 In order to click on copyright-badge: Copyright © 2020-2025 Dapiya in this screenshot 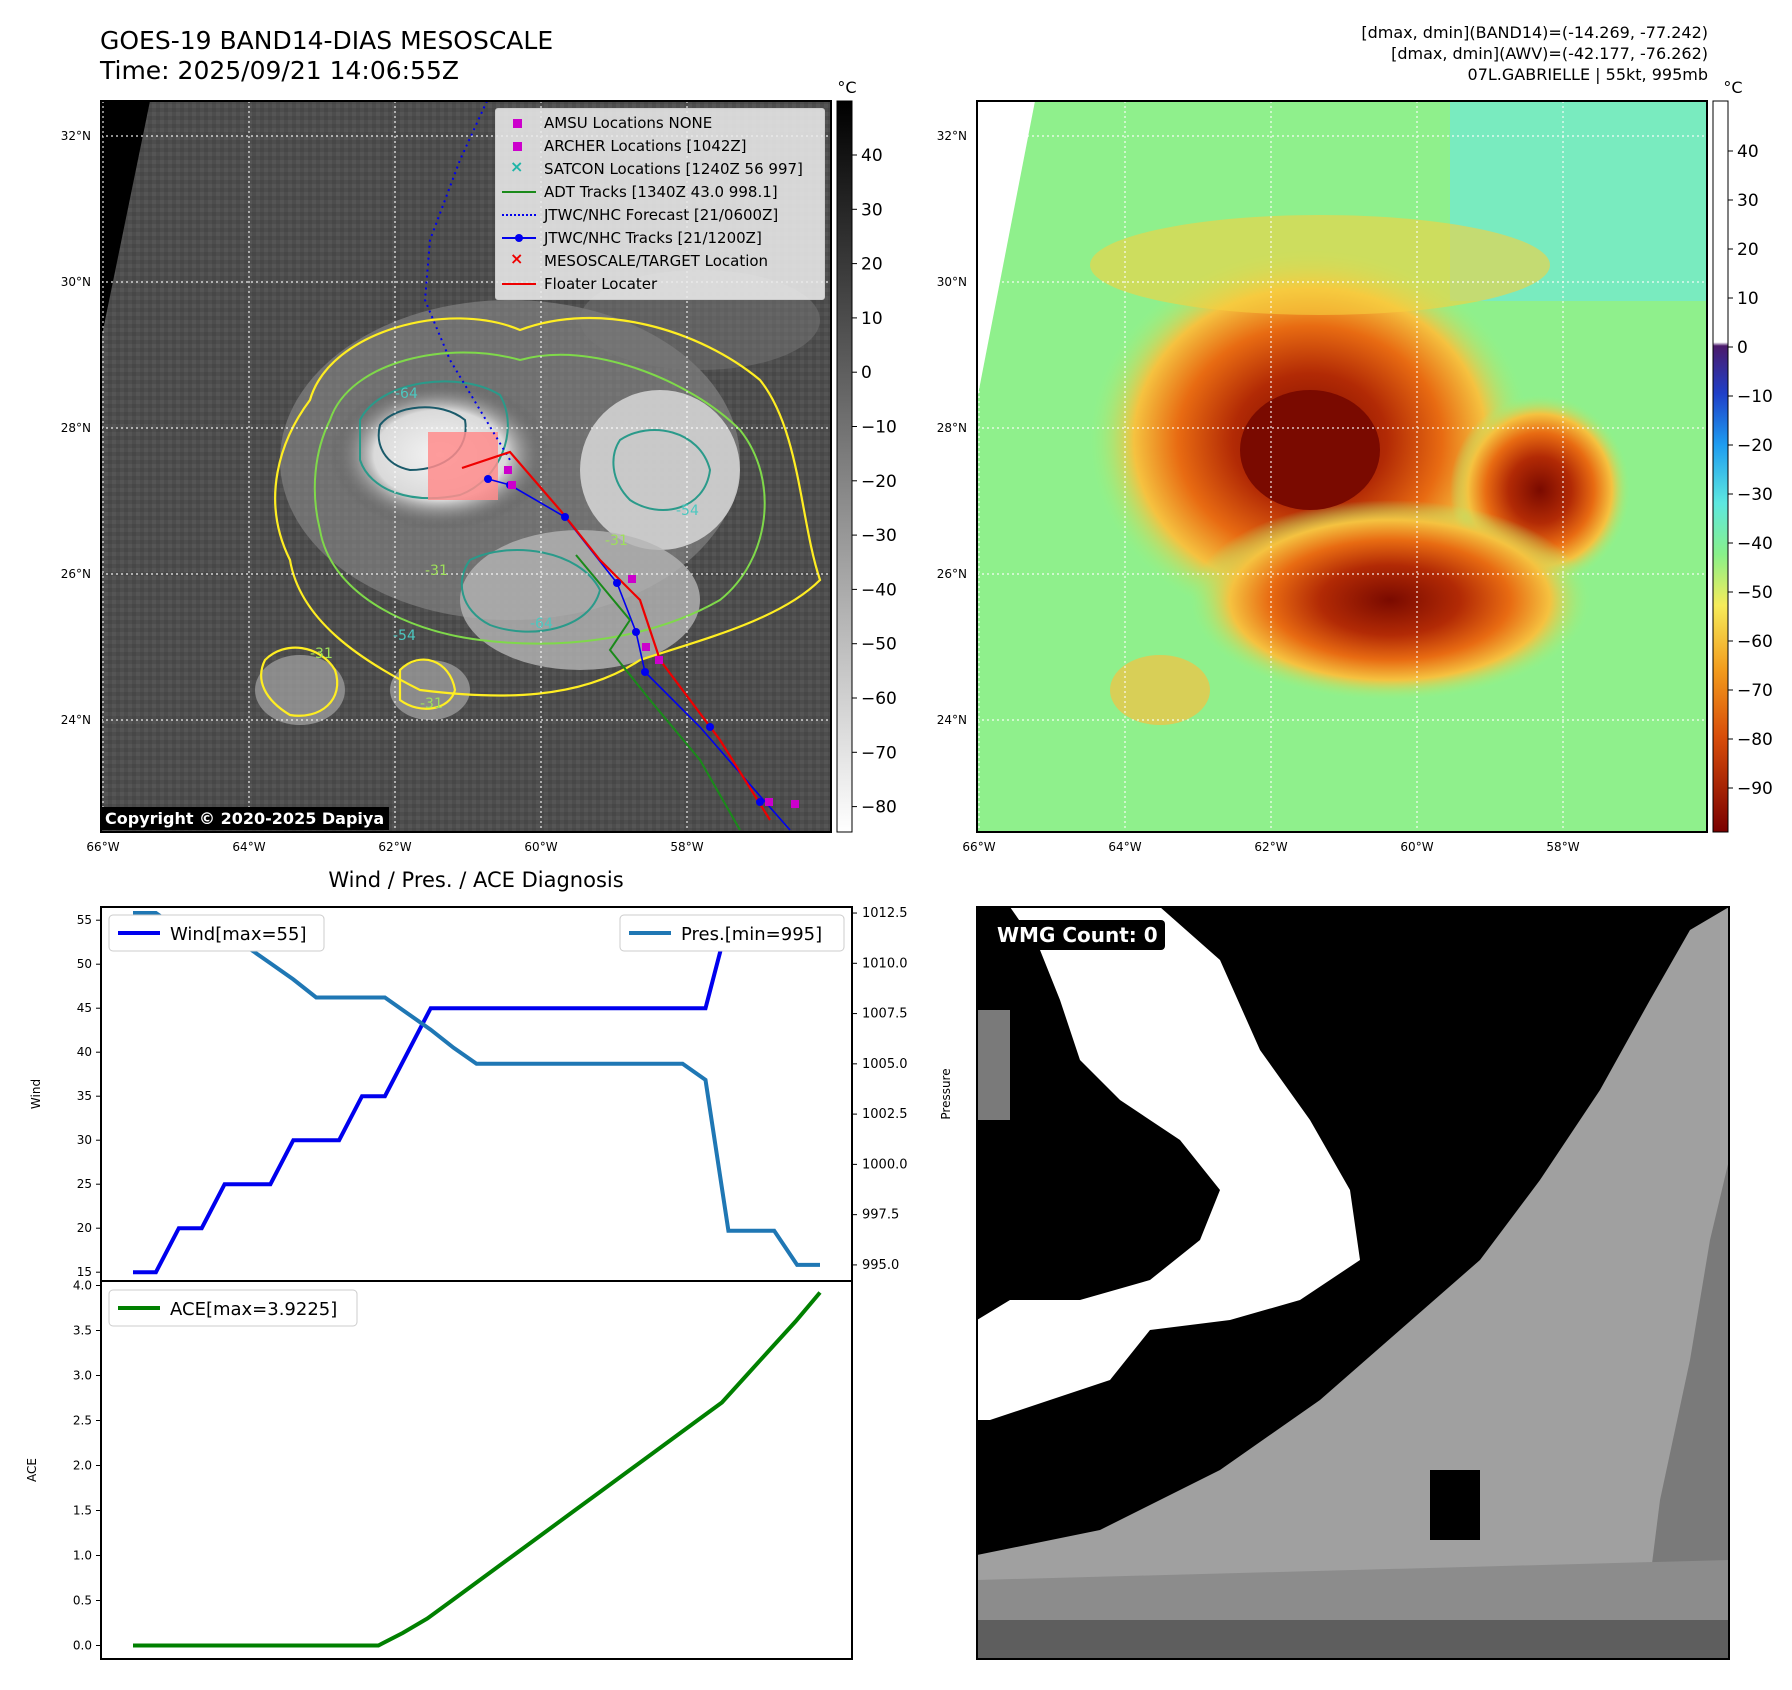, I will do `click(245, 818)`.